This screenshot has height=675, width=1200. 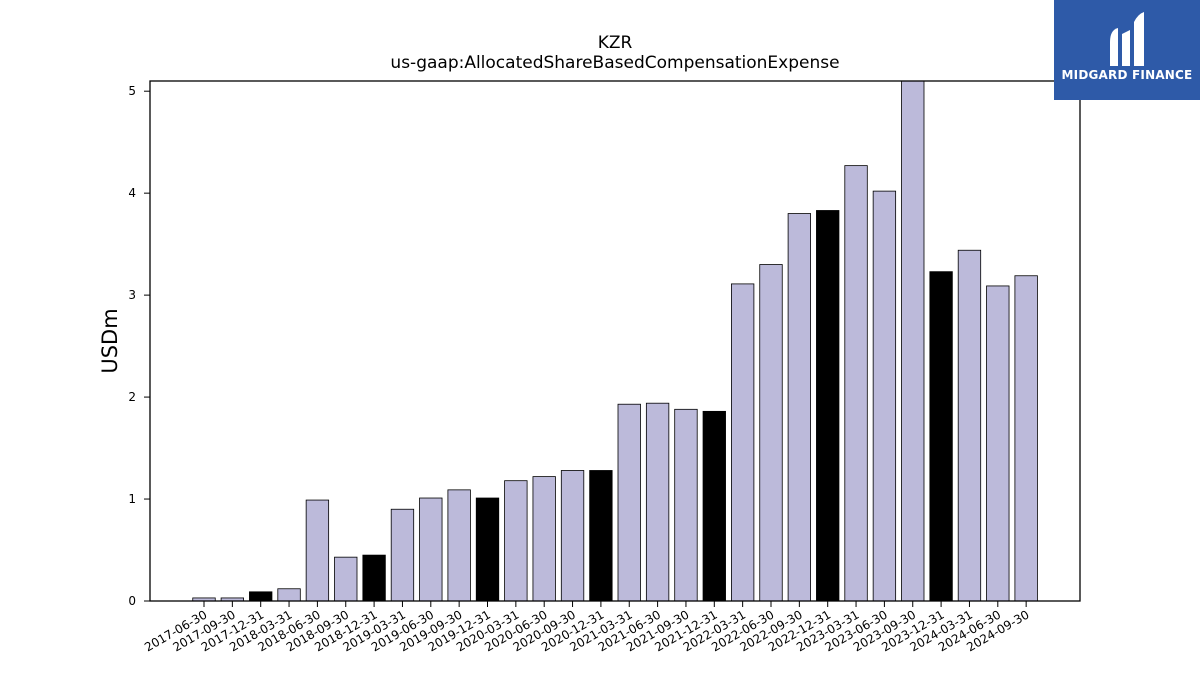 I want to click on y-axis-label: USDm, so click(x=110, y=340).